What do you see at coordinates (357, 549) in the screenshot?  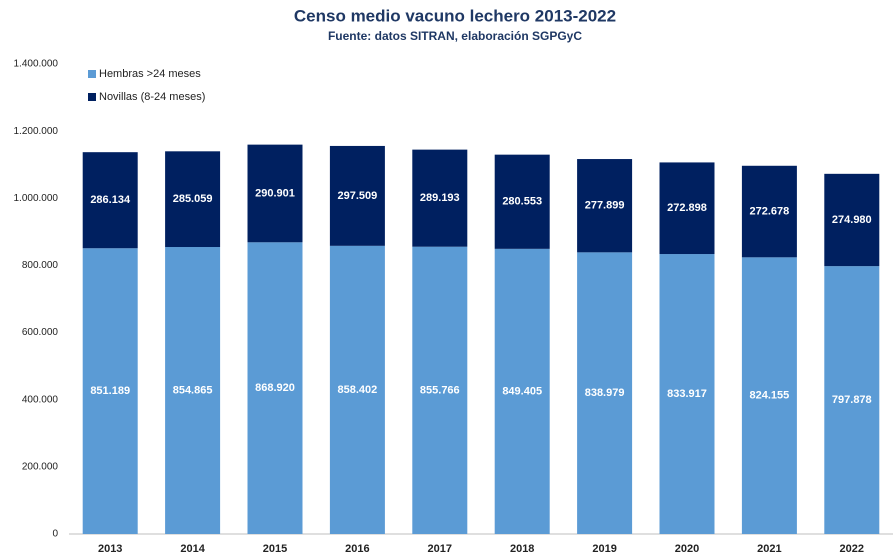 I see `x-tick-label: 2016` at bounding box center [357, 549].